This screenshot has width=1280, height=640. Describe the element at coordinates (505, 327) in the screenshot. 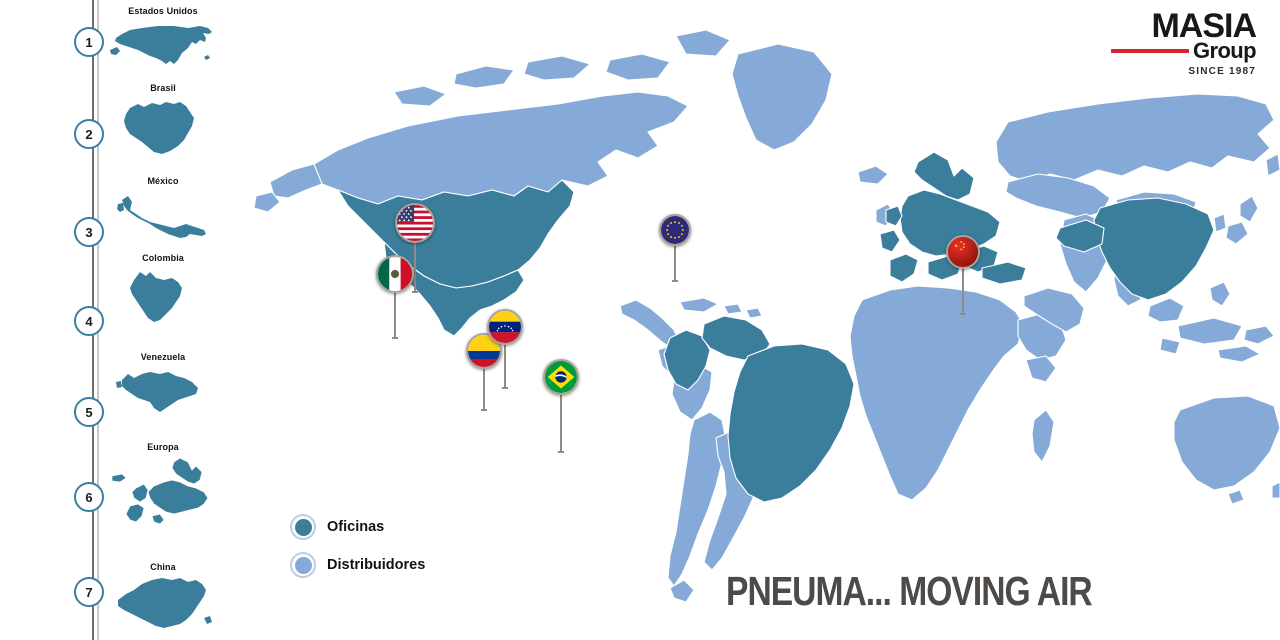

I see `venezuela-flag-icon` at that location.